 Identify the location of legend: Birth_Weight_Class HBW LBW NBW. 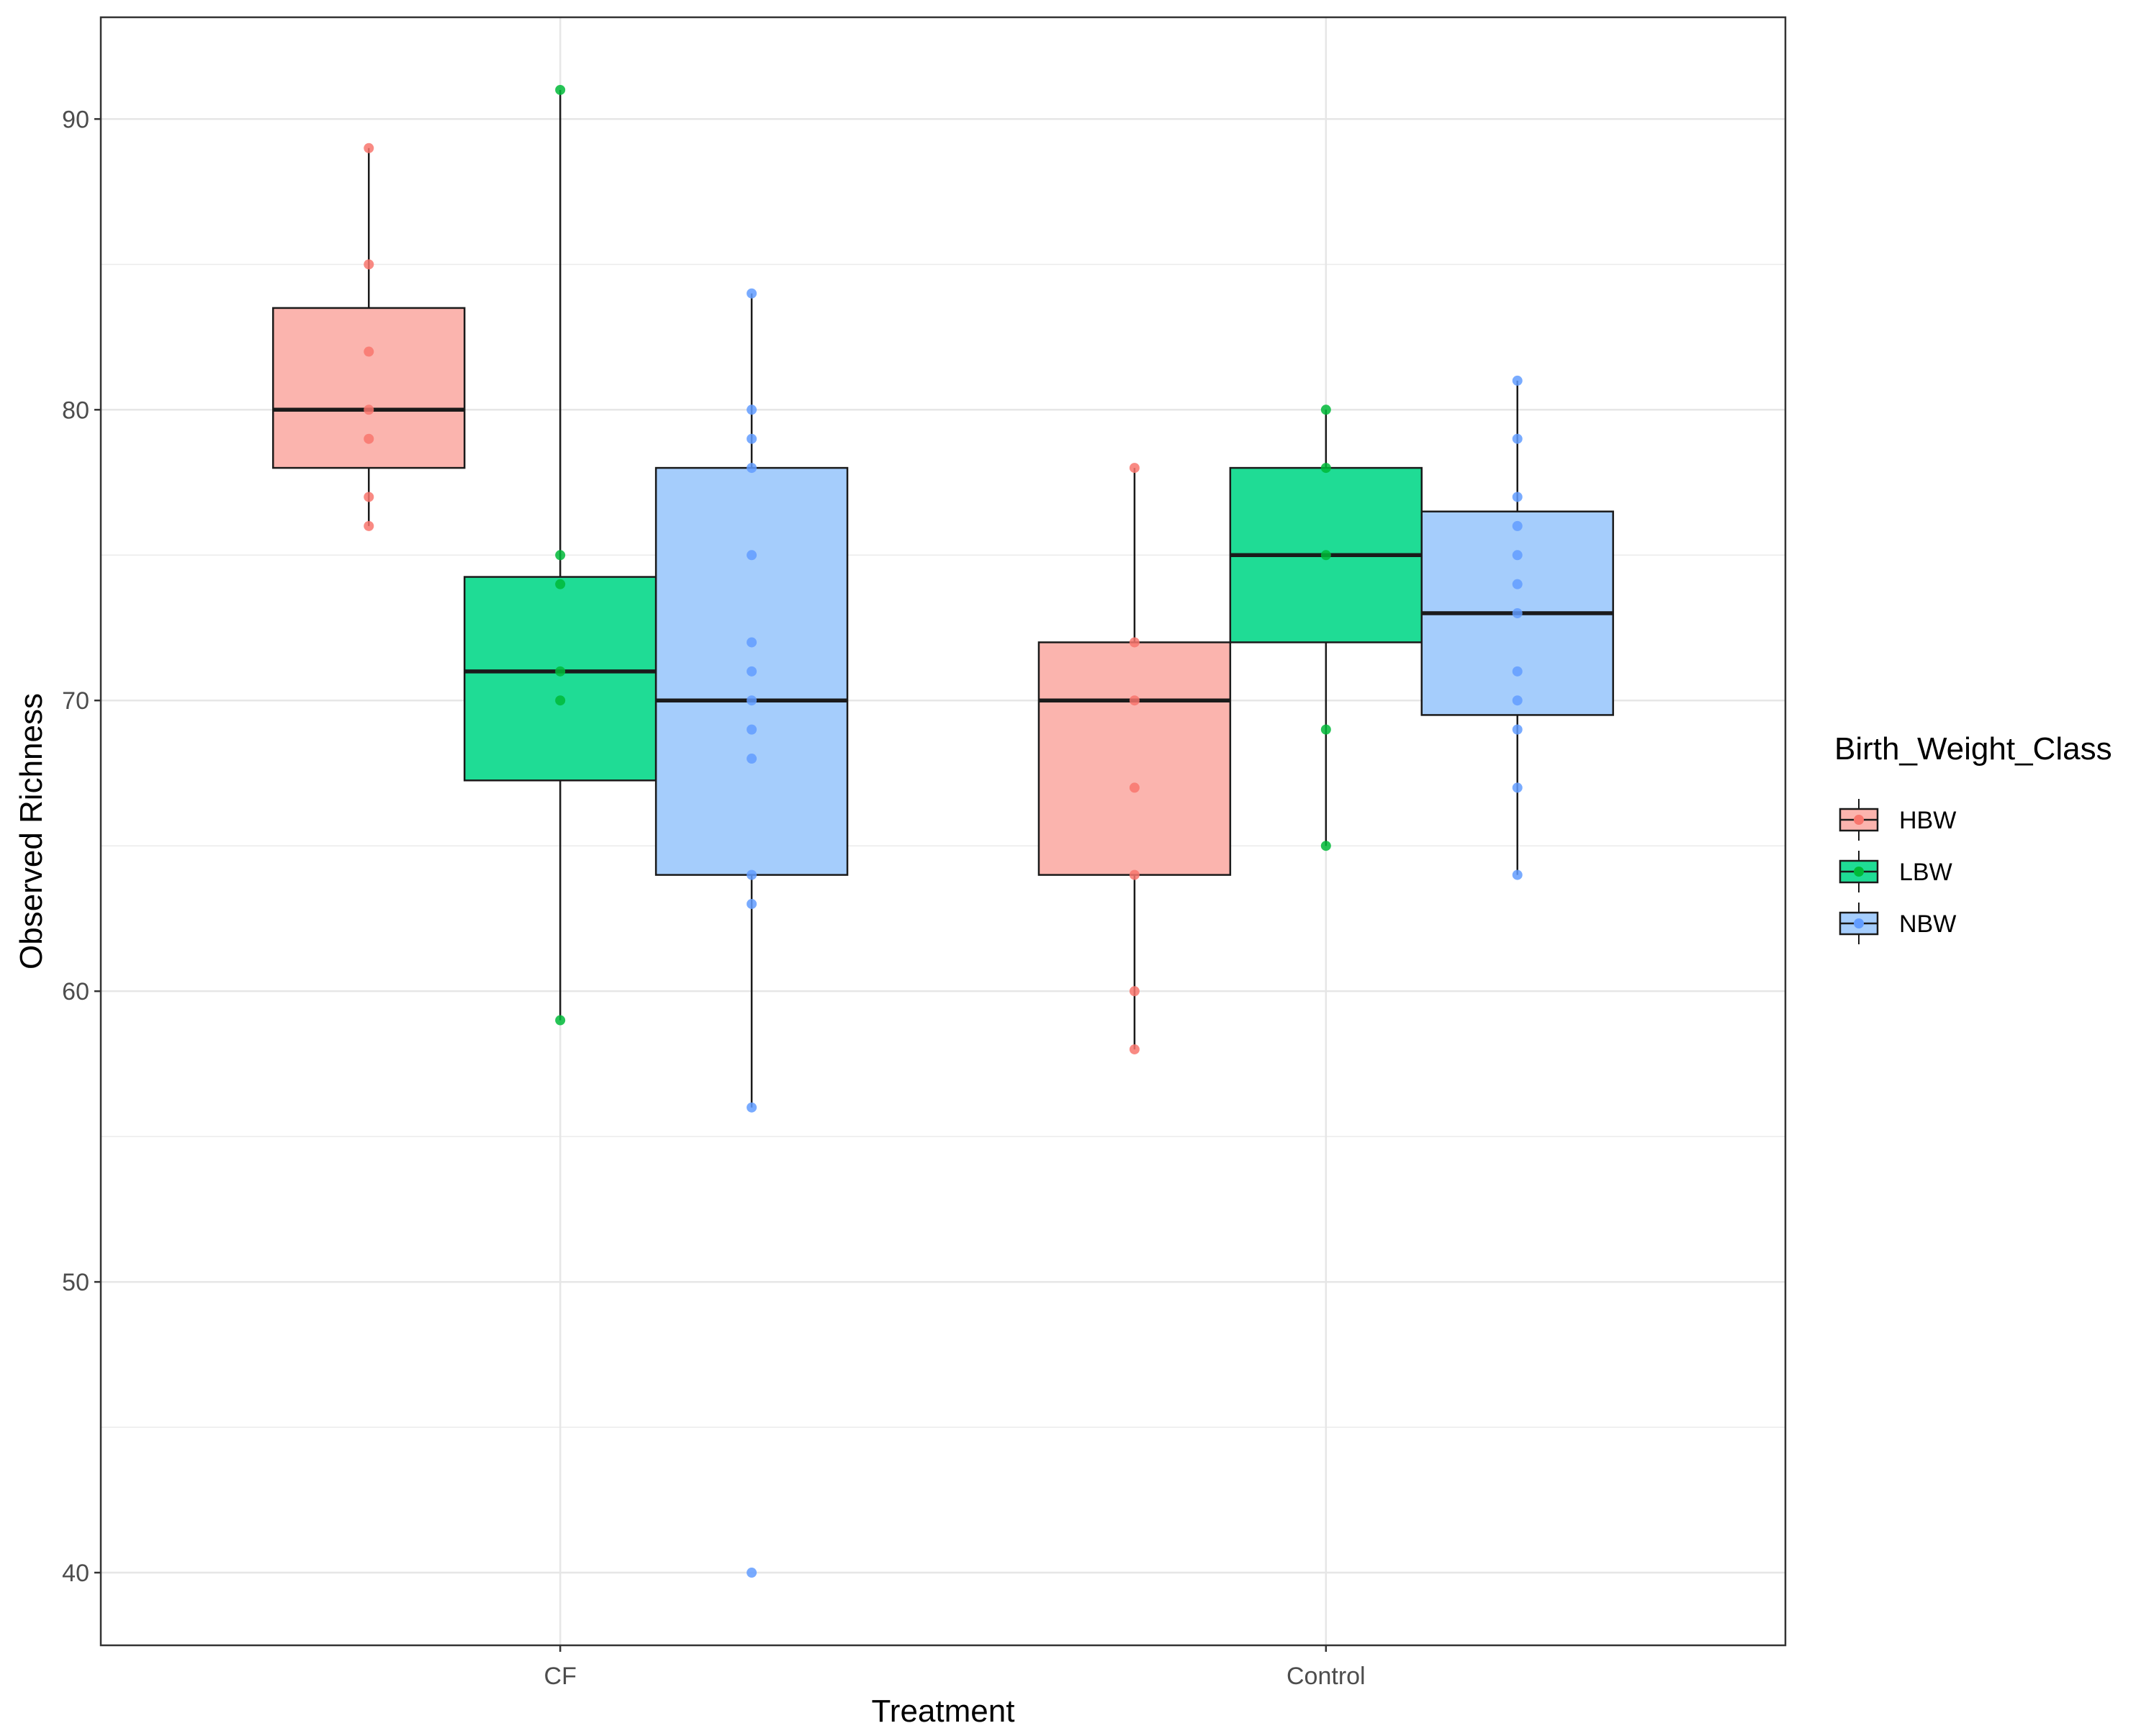
(1973, 838).